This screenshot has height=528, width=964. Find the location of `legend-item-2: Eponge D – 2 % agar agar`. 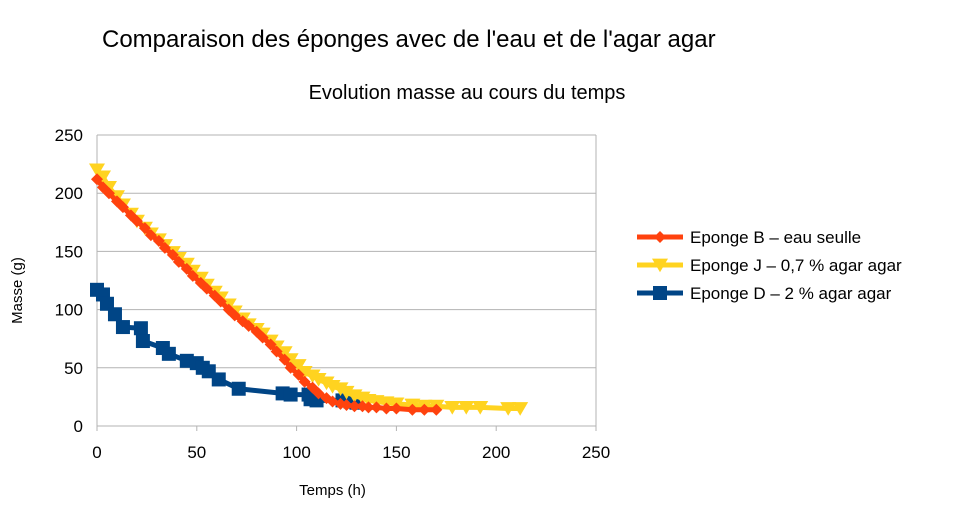

legend-item-2: Eponge D – 2 % agar agar is located at coordinates (764, 293).